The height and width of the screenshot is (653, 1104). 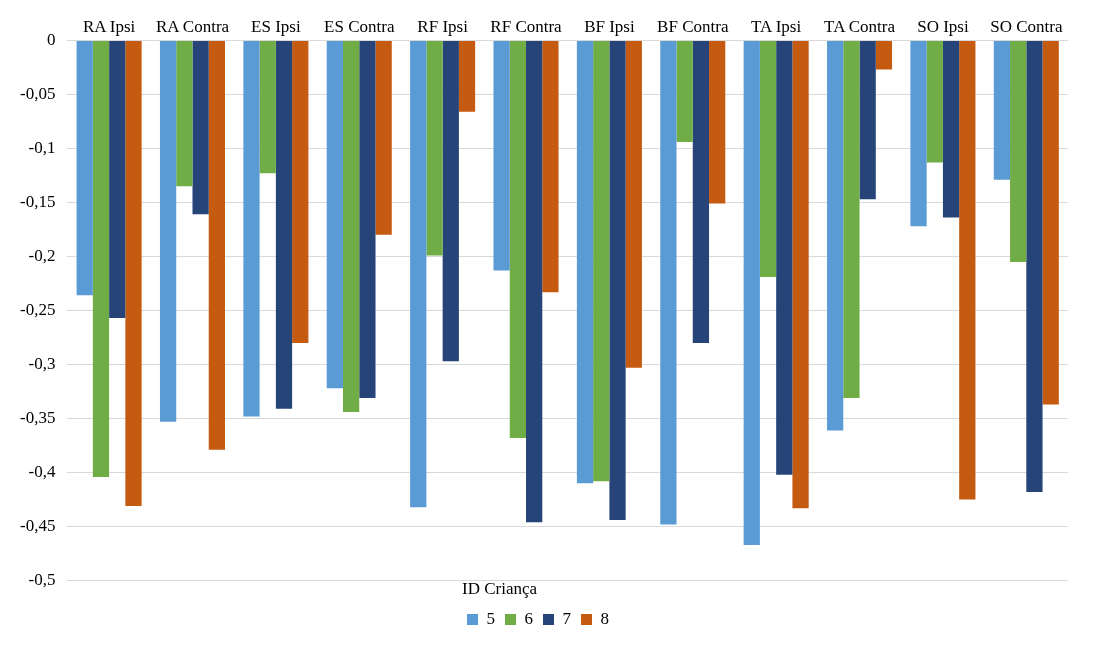 What do you see at coordinates (609, 26) in the screenshot?
I see `x-tick-label: BF Ipsi` at bounding box center [609, 26].